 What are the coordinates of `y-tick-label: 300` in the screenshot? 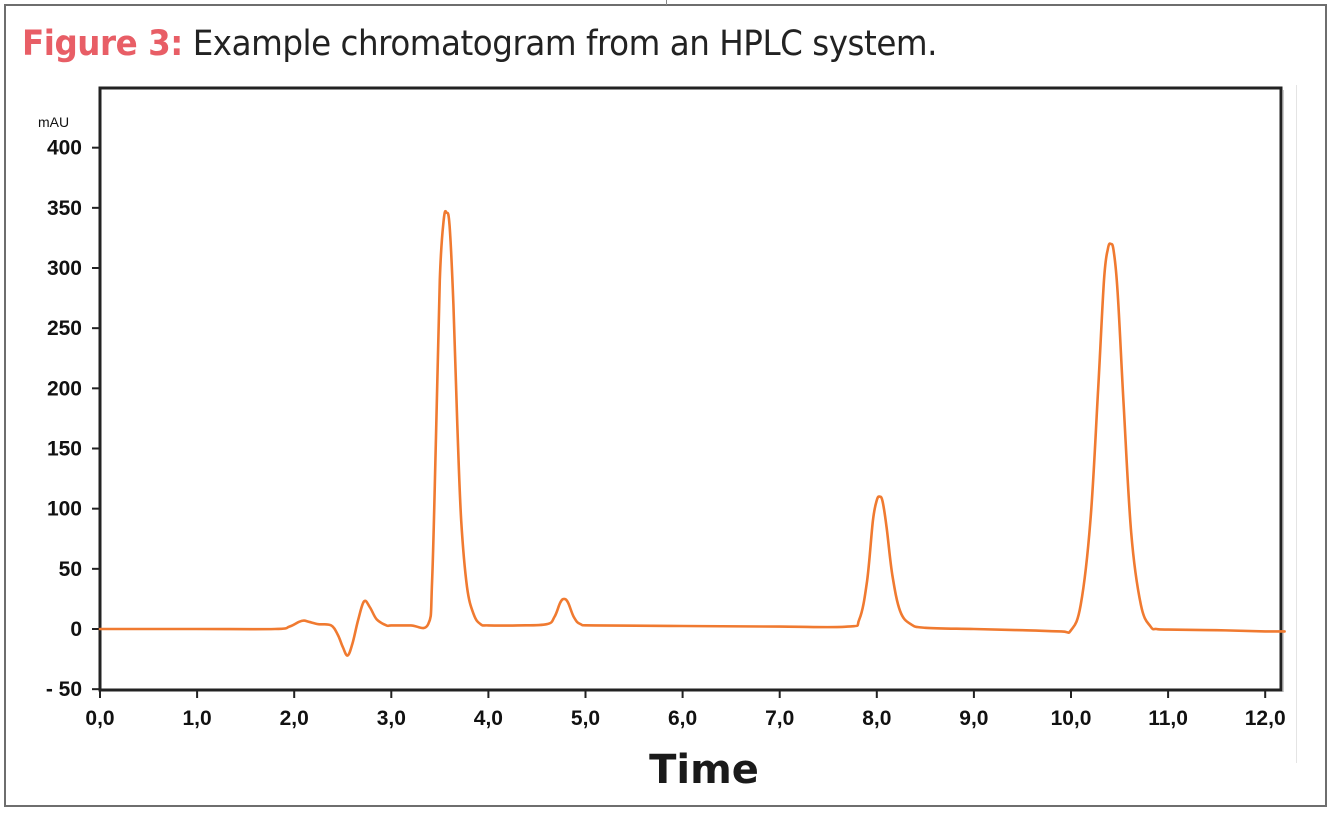 It's located at (64, 268).